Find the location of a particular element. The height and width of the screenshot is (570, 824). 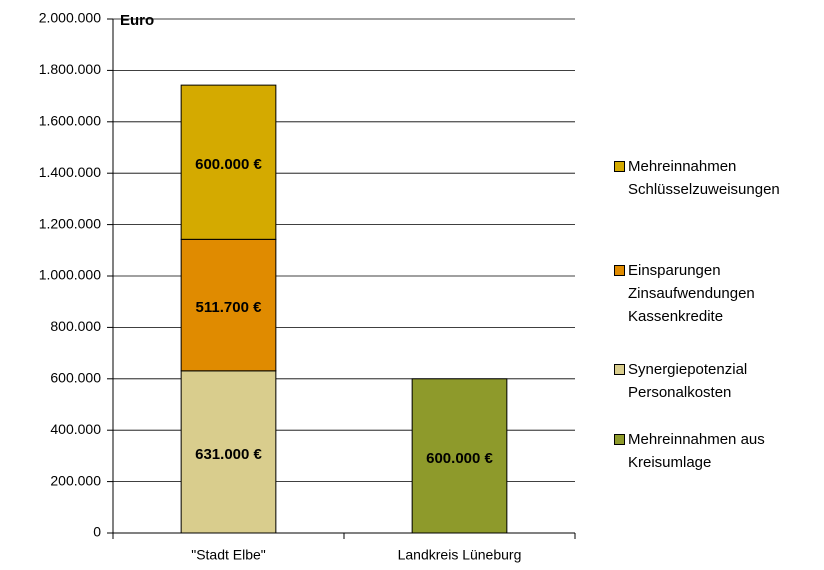

legend-label: Synergiepotenzial Personalkosten is located at coordinates (688, 381).